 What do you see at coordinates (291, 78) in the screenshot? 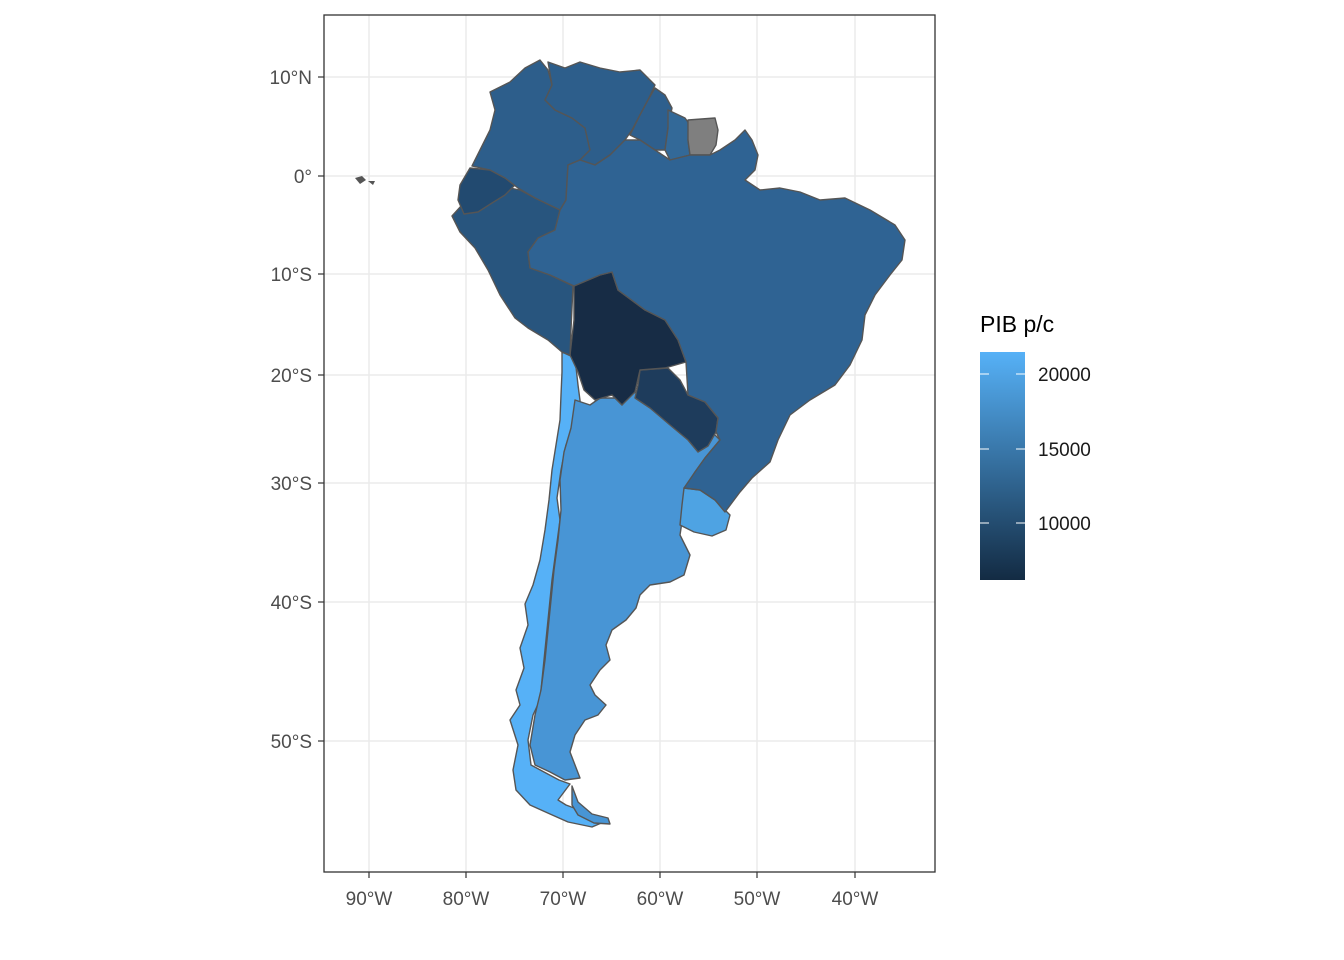
I see `y-tick-label: 10°N` at bounding box center [291, 78].